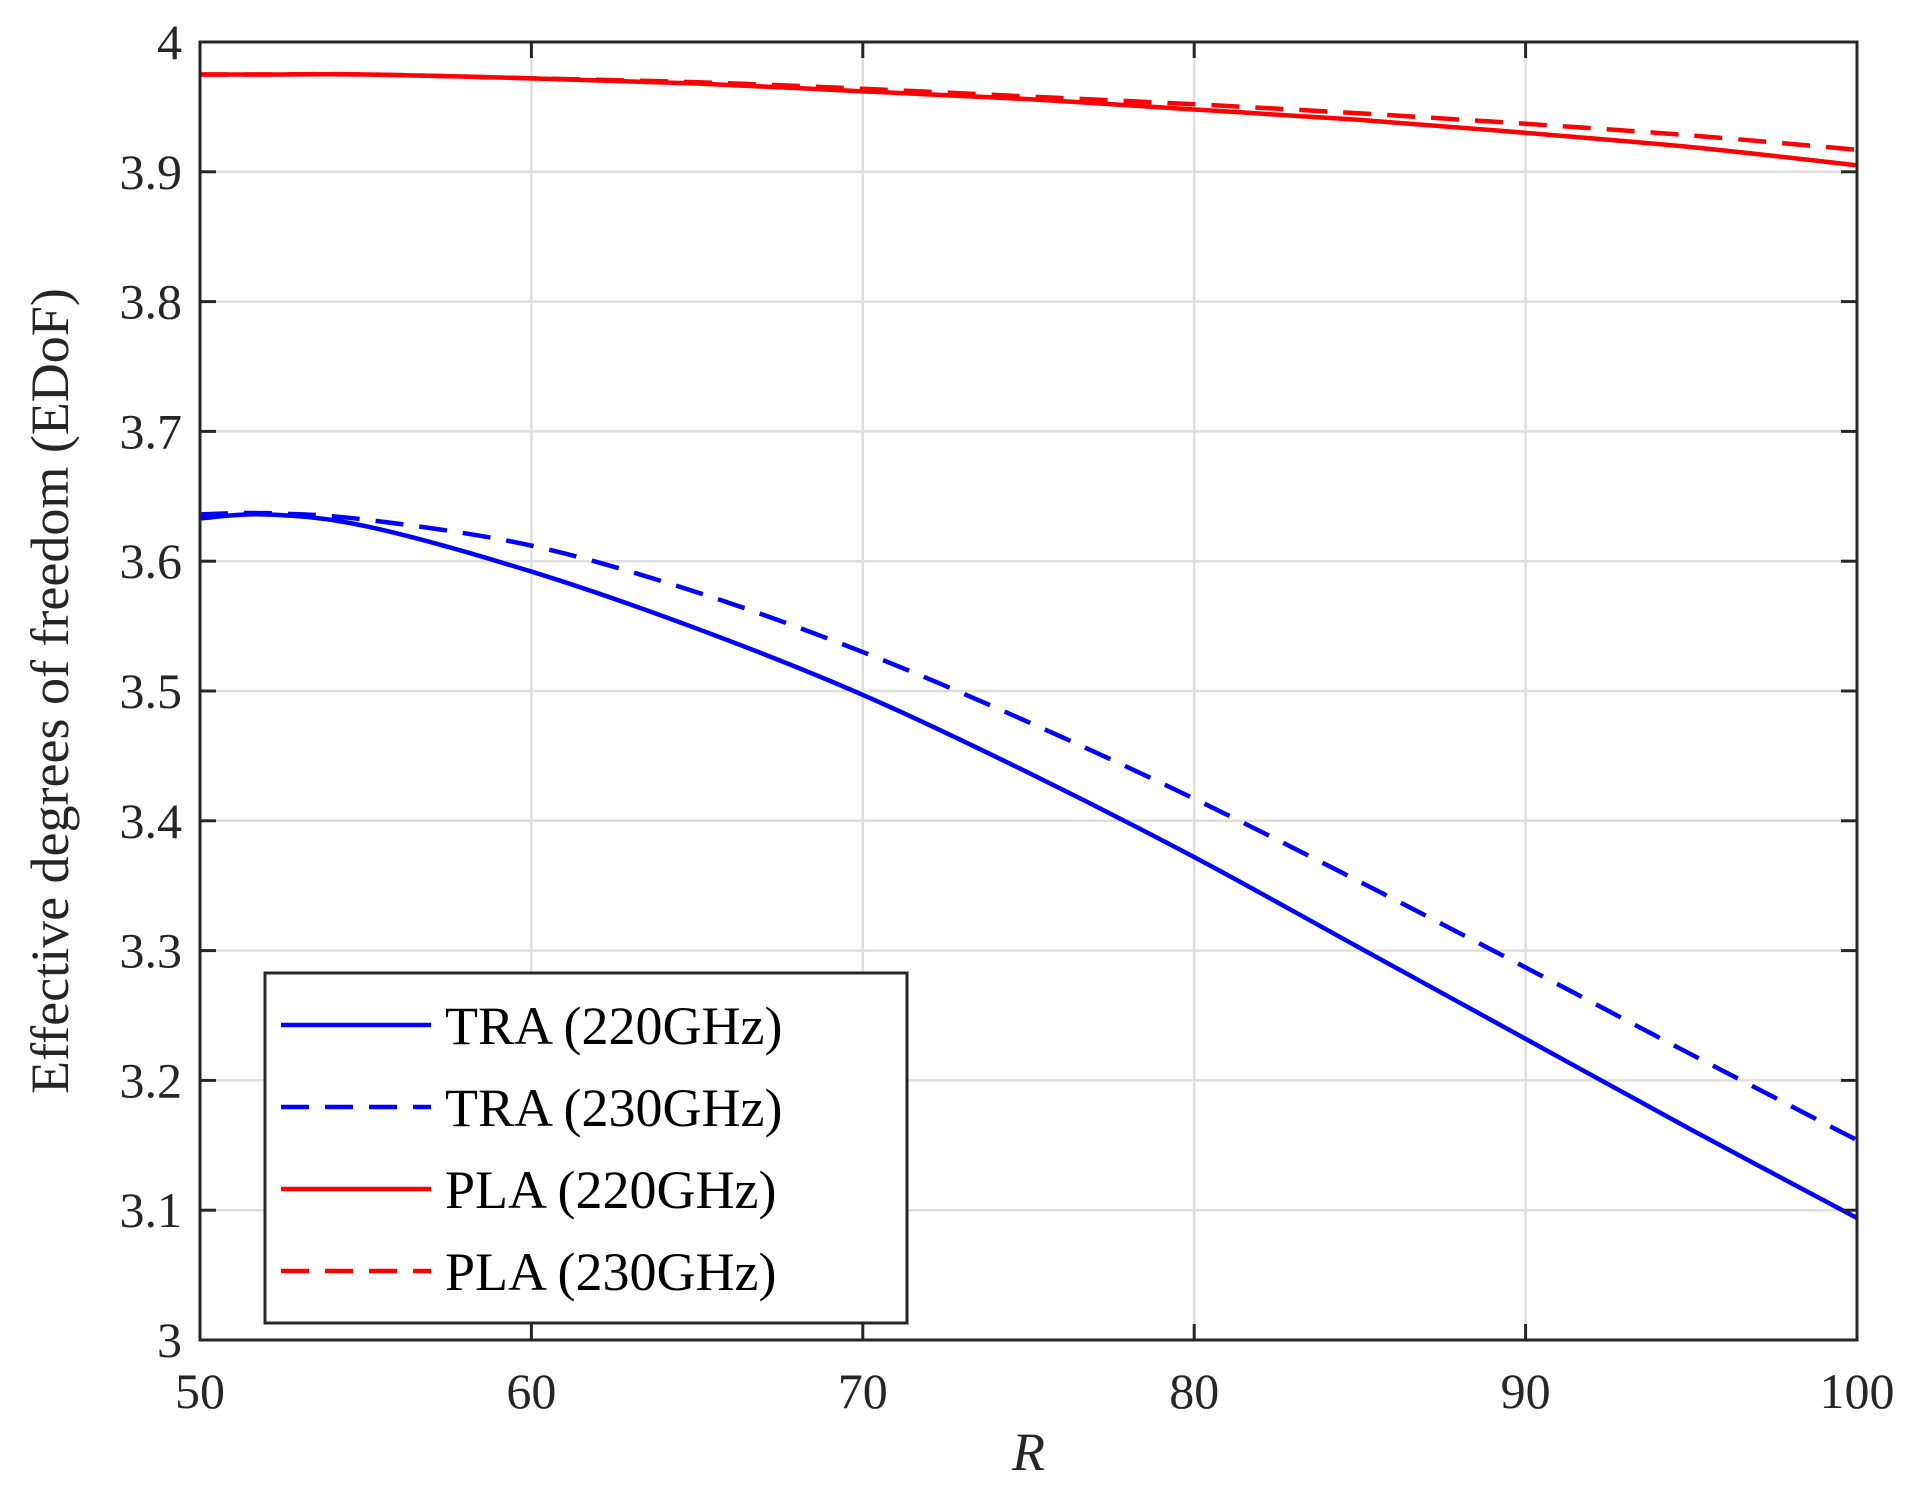 This screenshot has height=1494, width=1910. What do you see at coordinates (1857, 1391) in the screenshot?
I see `x-tick-label: 100` at bounding box center [1857, 1391].